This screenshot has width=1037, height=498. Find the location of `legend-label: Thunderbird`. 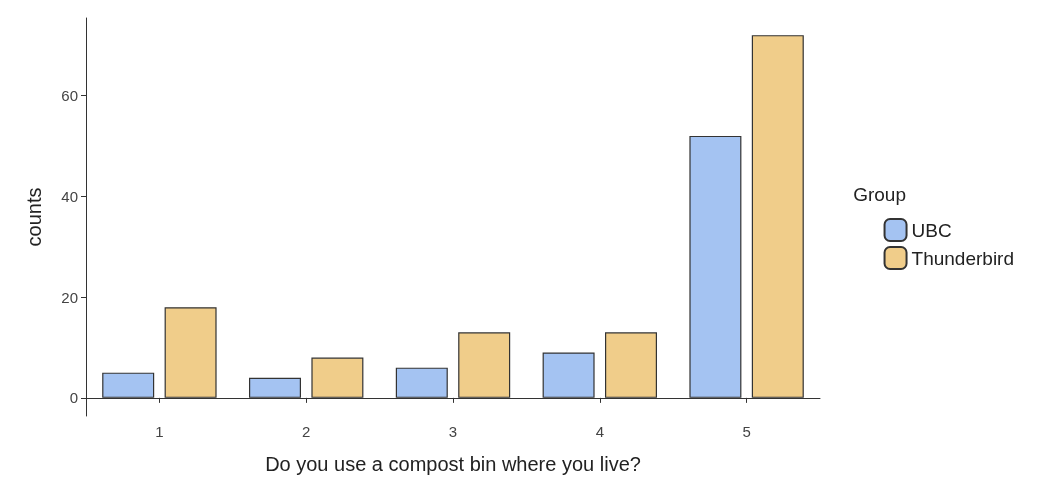

legend-label: Thunderbird is located at coordinates (962, 258).